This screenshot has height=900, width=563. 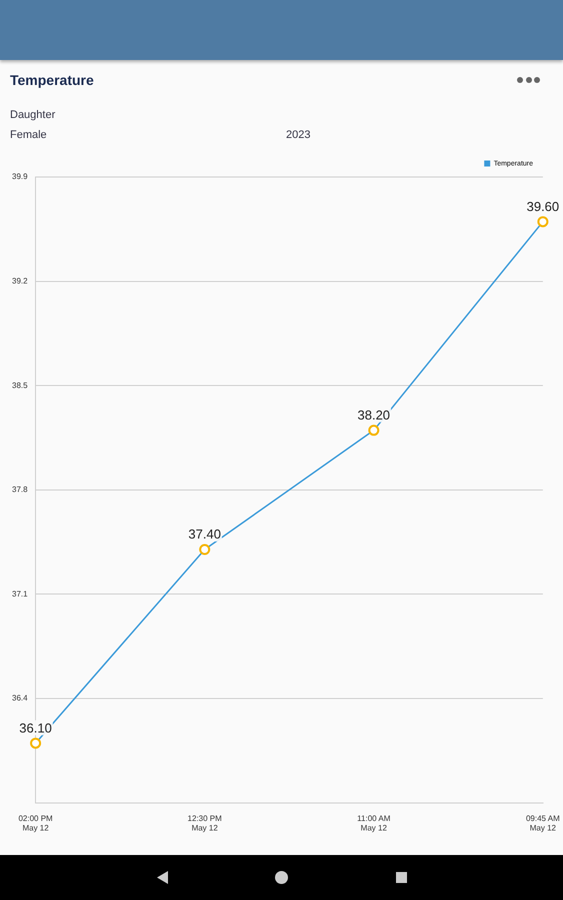 I want to click on data-label: 37.40, so click(x=204, y=534).